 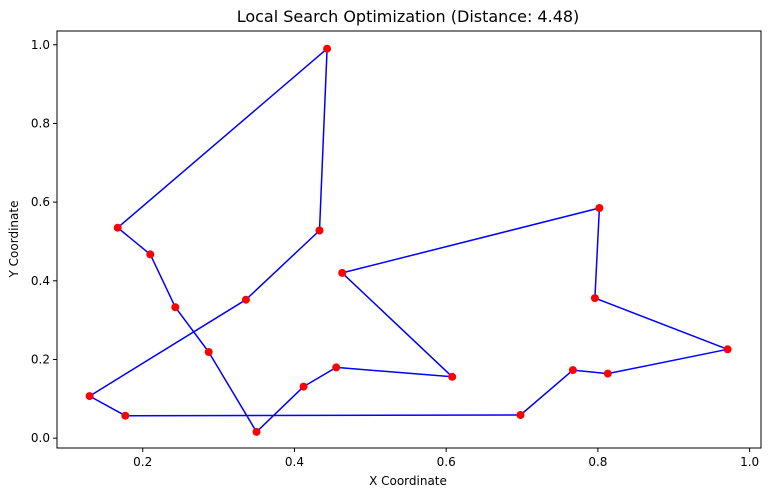 I want to click on x-axis: 0.2 0.4 0.6 0.8 1.0, so click(x=446, y=458).